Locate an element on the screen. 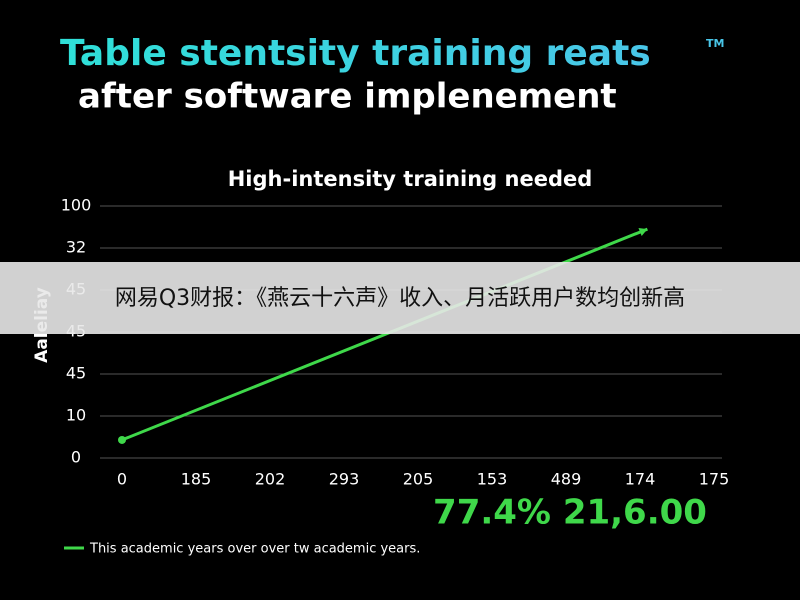 The image size is (800, 600). chart-title: Table stentsity training reats is located at coordinates (355, 53).